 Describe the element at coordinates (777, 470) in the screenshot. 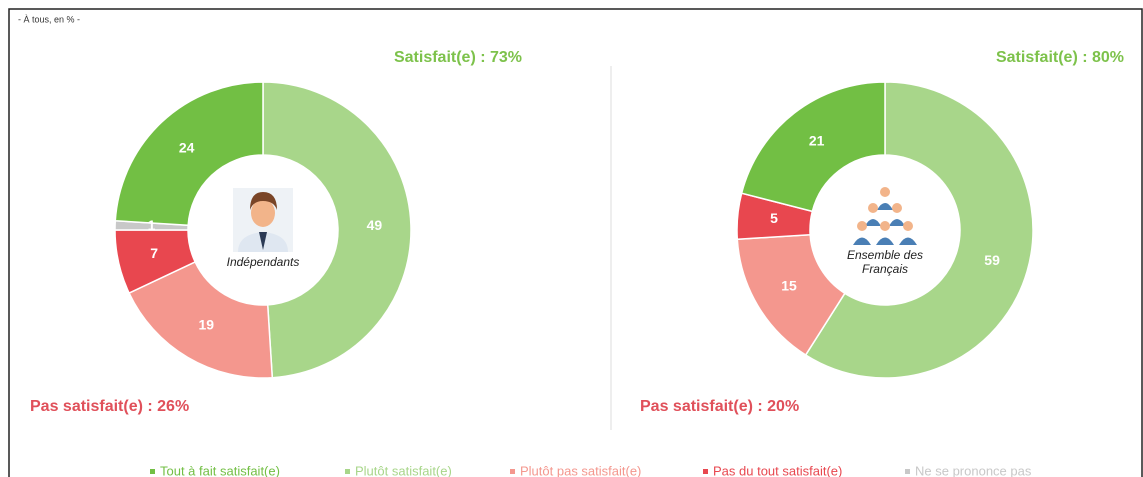

I see `legend-label: Pas du tout satisfait(e)` at that location.